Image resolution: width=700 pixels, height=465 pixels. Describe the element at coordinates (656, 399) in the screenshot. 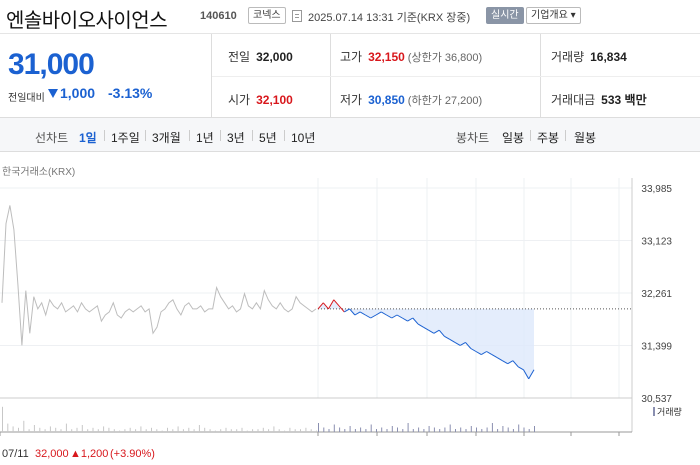

I see `y-tick-label: 30,537` at that location.